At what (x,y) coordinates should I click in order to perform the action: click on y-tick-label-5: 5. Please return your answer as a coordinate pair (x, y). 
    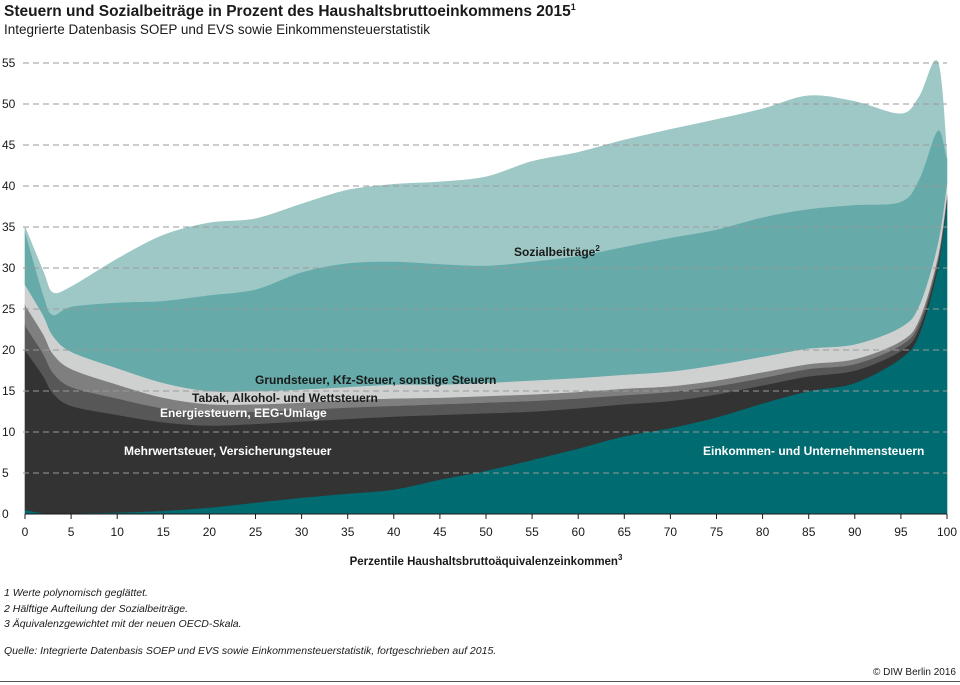
    Looking at the image, I should click on (5, 473).